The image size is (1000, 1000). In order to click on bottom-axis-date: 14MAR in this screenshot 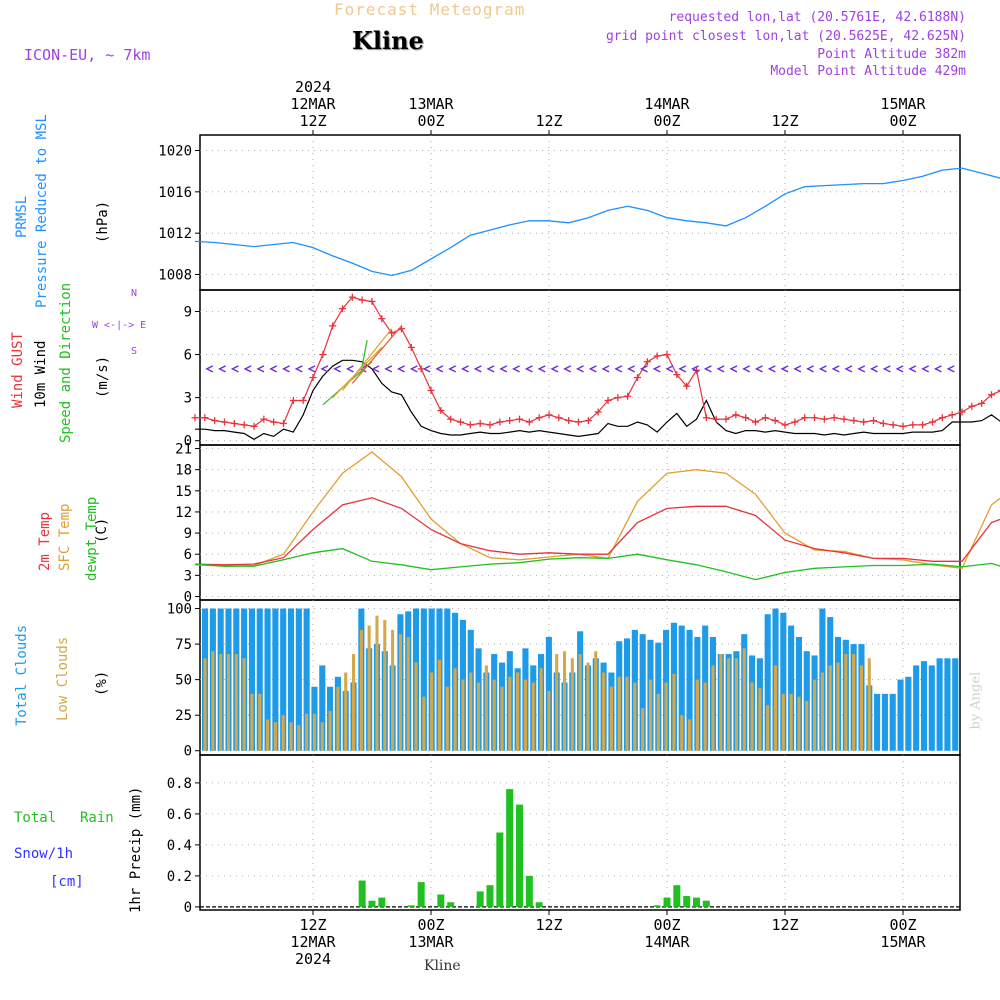, I will do `click(667, 942)`.